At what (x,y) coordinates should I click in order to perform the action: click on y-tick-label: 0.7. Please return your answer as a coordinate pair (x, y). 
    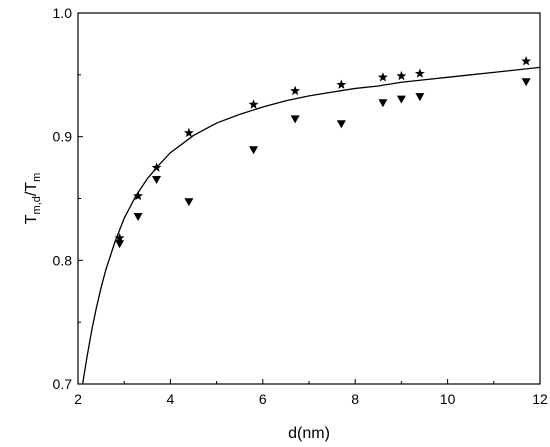
    Looking at the image, I should click on (63, 384).